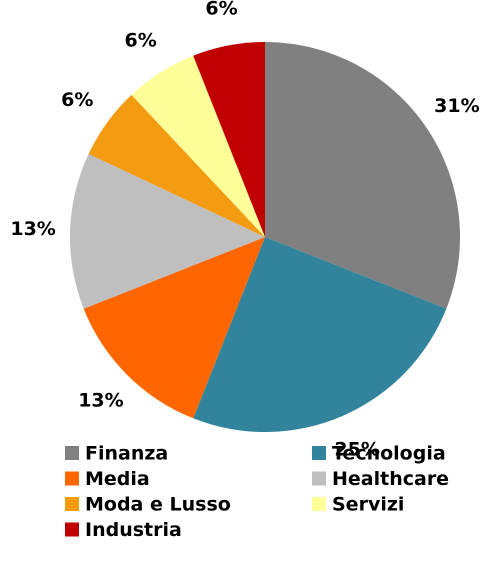 The height and width of the screenshot is (564, 490). Describe the element at coordinates (356, 449) in the screenshot. I see `data-label: 25%` at that location.